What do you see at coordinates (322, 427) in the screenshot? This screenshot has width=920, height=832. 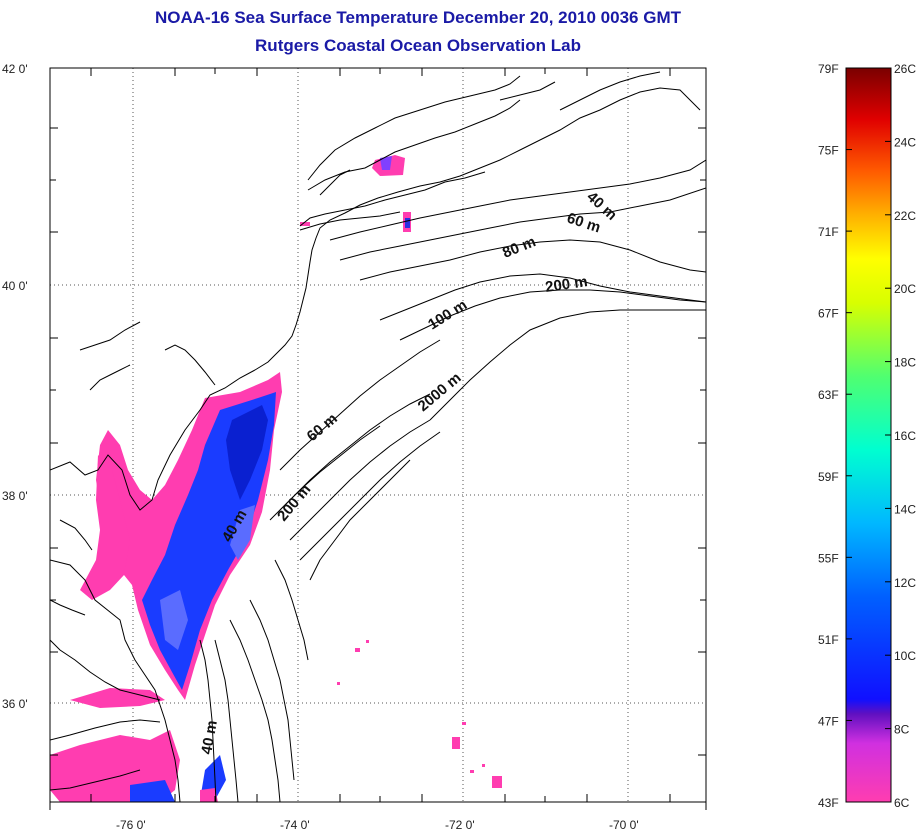 I see `contour-label-7: 60 m` at bounding box center [322, 427].